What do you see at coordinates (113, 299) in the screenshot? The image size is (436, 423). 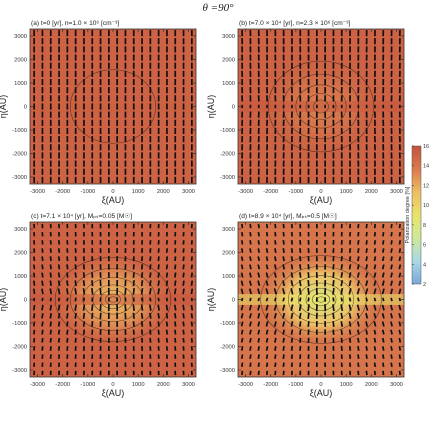 I see `disk-band` at bounding box center [113, 299].